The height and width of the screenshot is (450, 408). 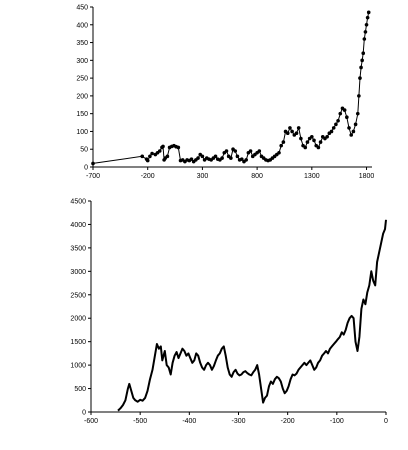 I want to click on chart-2-x-tick-label: 0, so click(x=386, y=421).